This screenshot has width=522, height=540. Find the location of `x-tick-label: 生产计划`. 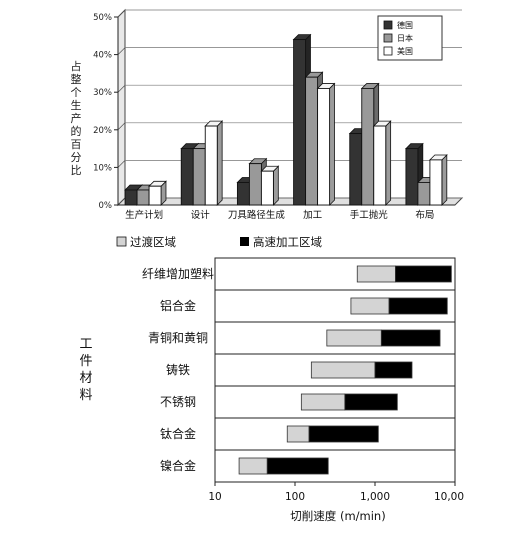

x-tick-label: 生产计划 is located at coordinates (144, 215).